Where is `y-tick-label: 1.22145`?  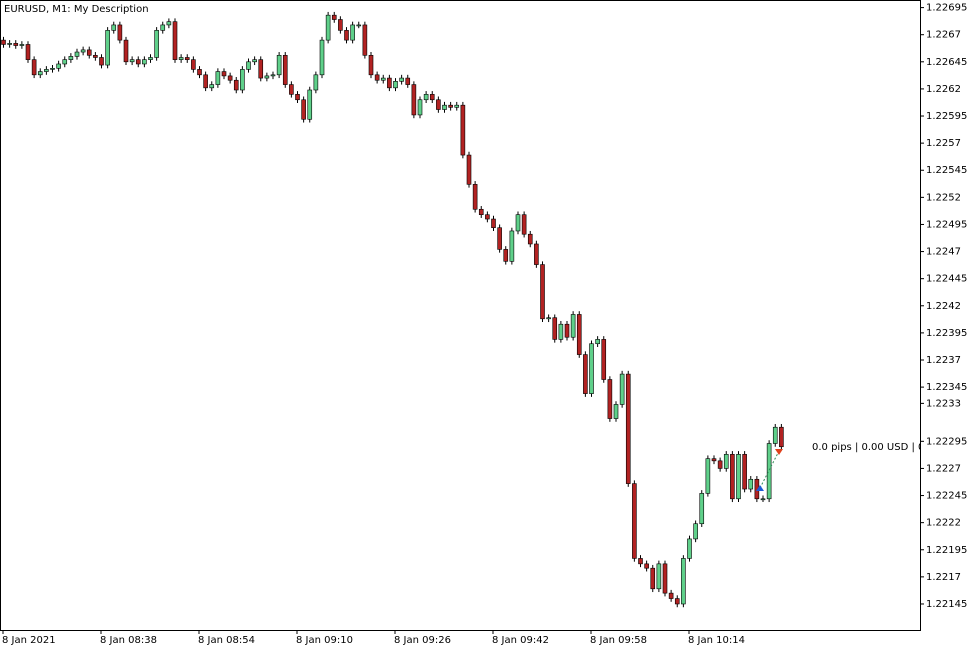
y-tick-label: 1.22145 is located at coordinates (946, 604).